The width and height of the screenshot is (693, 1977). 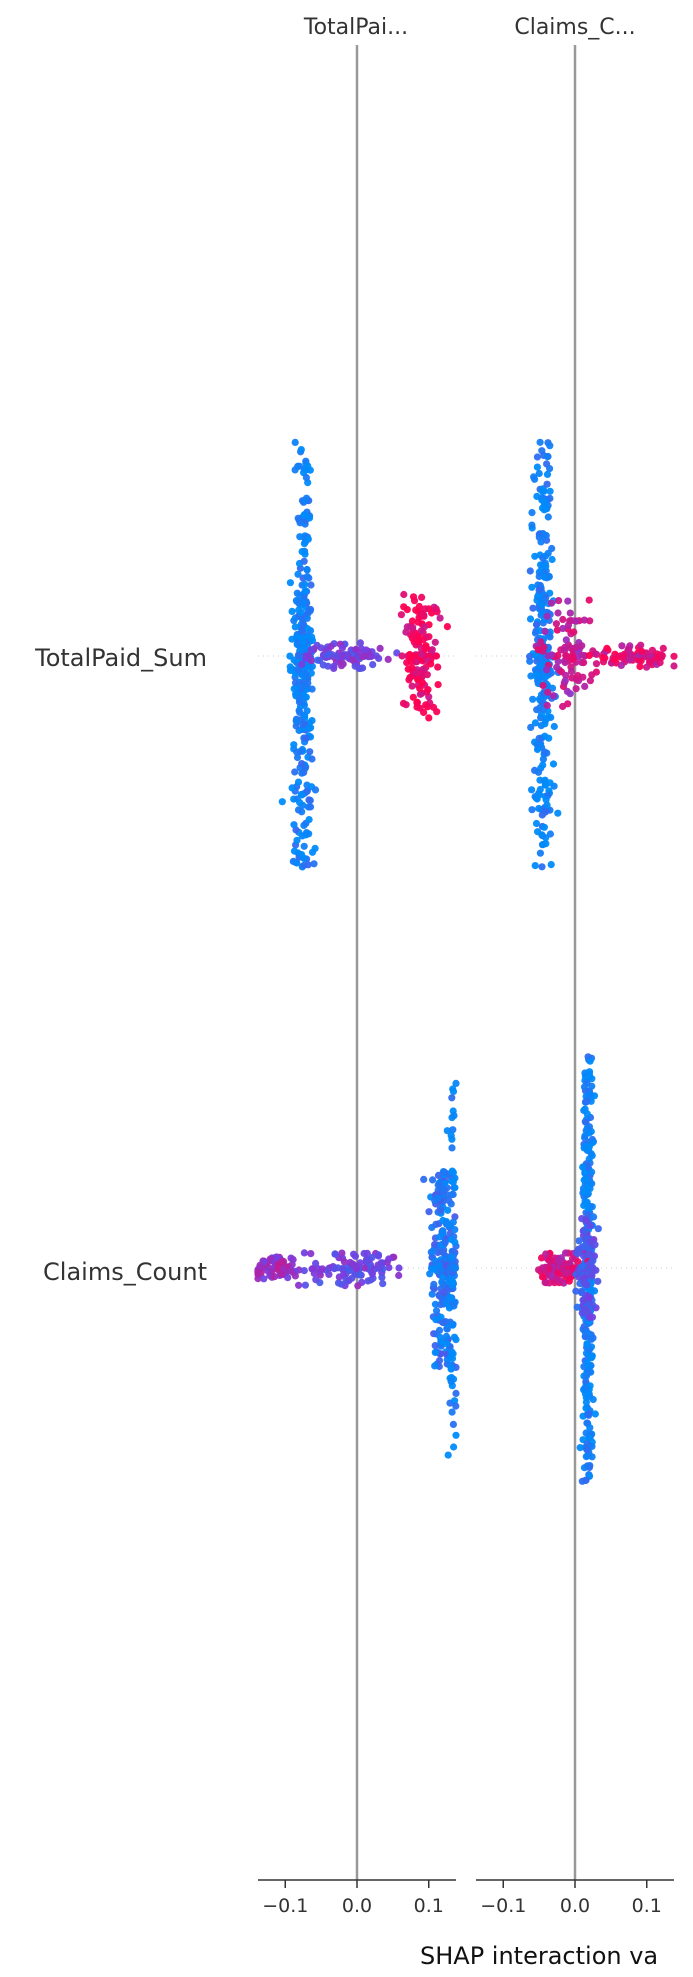 What do you see at coordinates (429, 1906) in the screenshot?
I see `x-tick-label-0-2: 0.1` at bounding box center [429, 1906].